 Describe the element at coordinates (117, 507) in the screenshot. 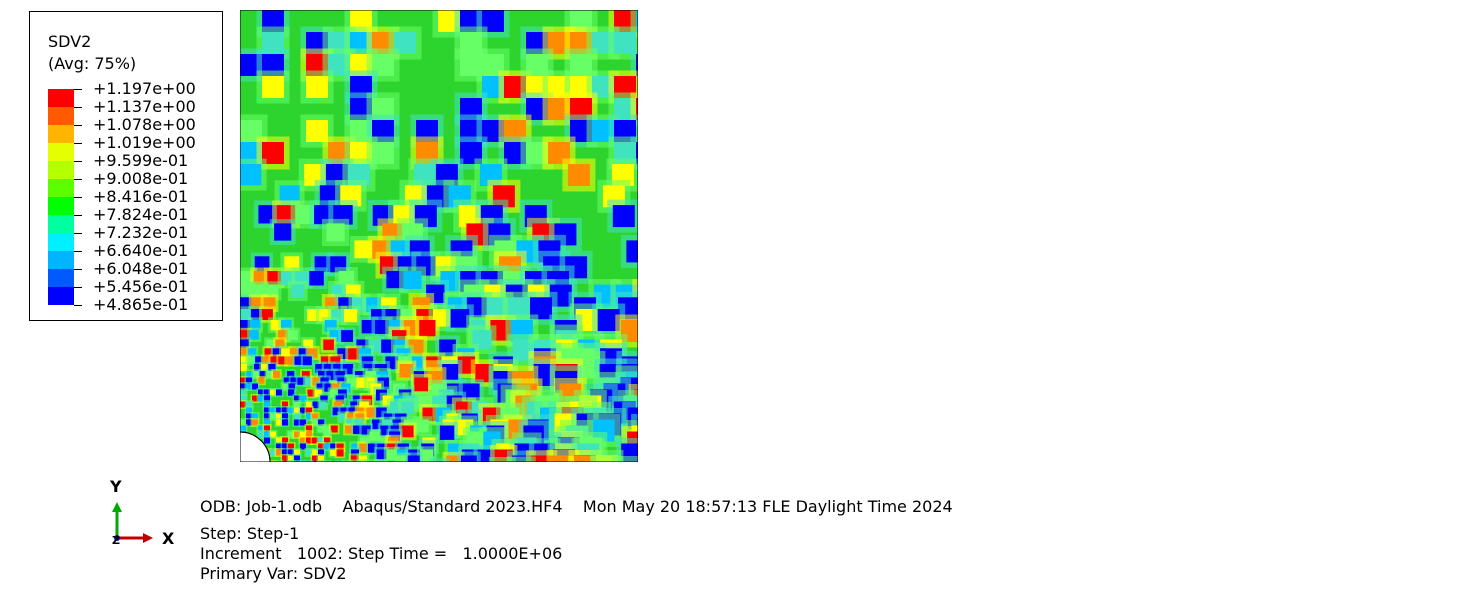

I see `triad-y-arrowhead` at that location.